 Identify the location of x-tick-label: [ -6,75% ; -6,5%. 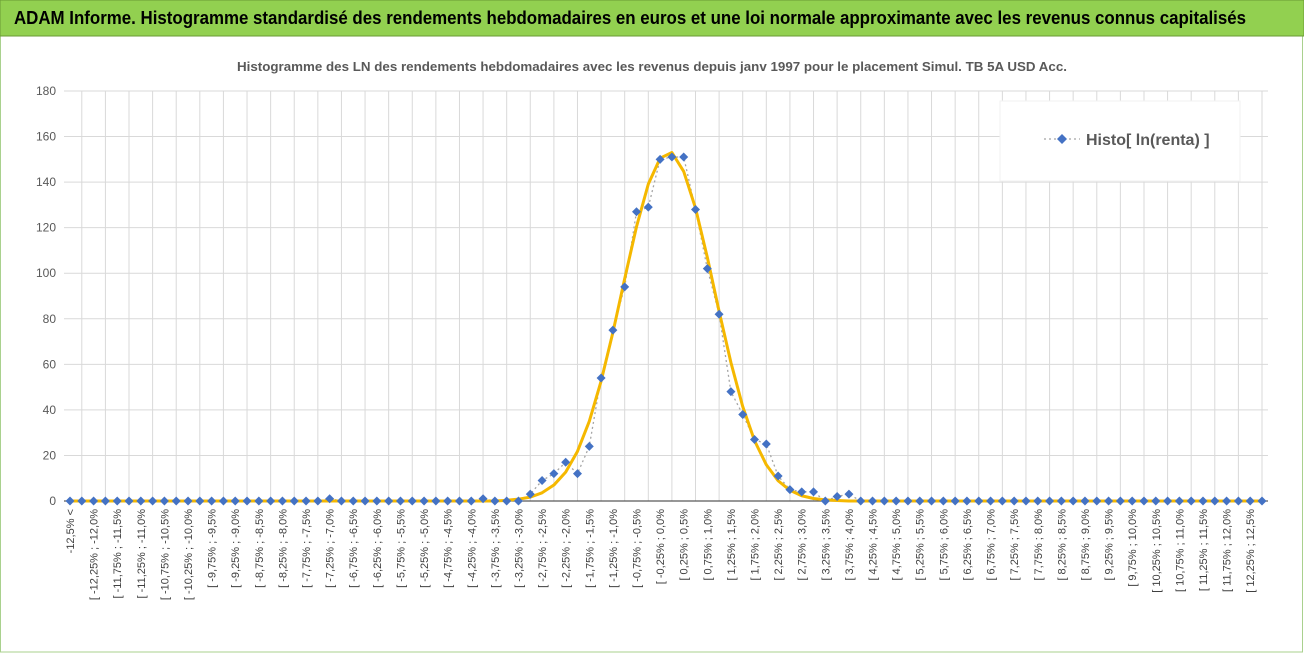
(354, 548).